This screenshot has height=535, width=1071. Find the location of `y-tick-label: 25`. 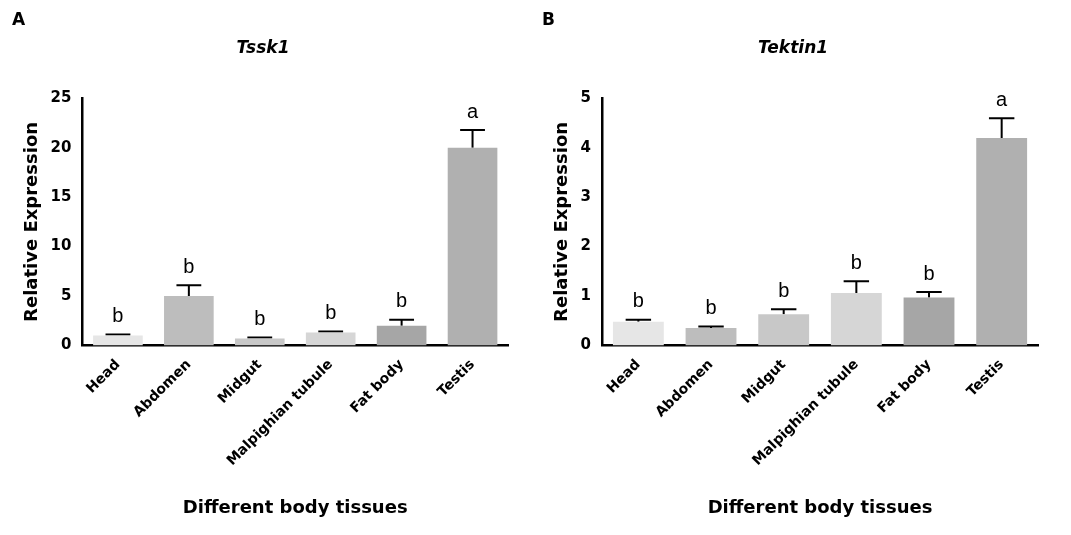

y-tick-label: 25 is located at coordinates (61, 97).